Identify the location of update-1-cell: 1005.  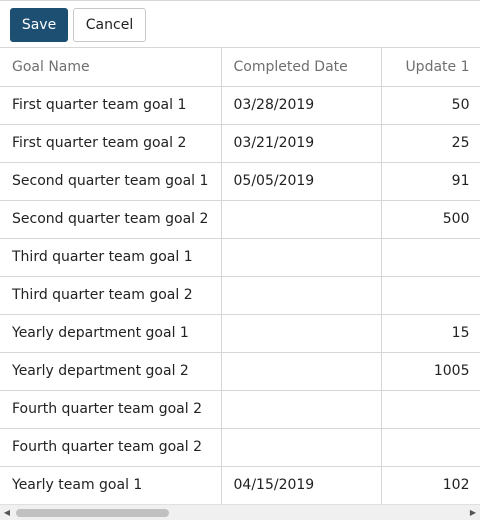
(430, 371).